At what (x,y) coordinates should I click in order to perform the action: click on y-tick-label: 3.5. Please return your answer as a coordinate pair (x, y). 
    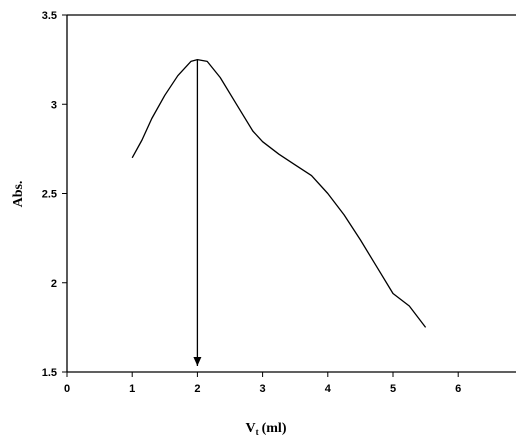
    Looking at the image, I should click on (49, 16).